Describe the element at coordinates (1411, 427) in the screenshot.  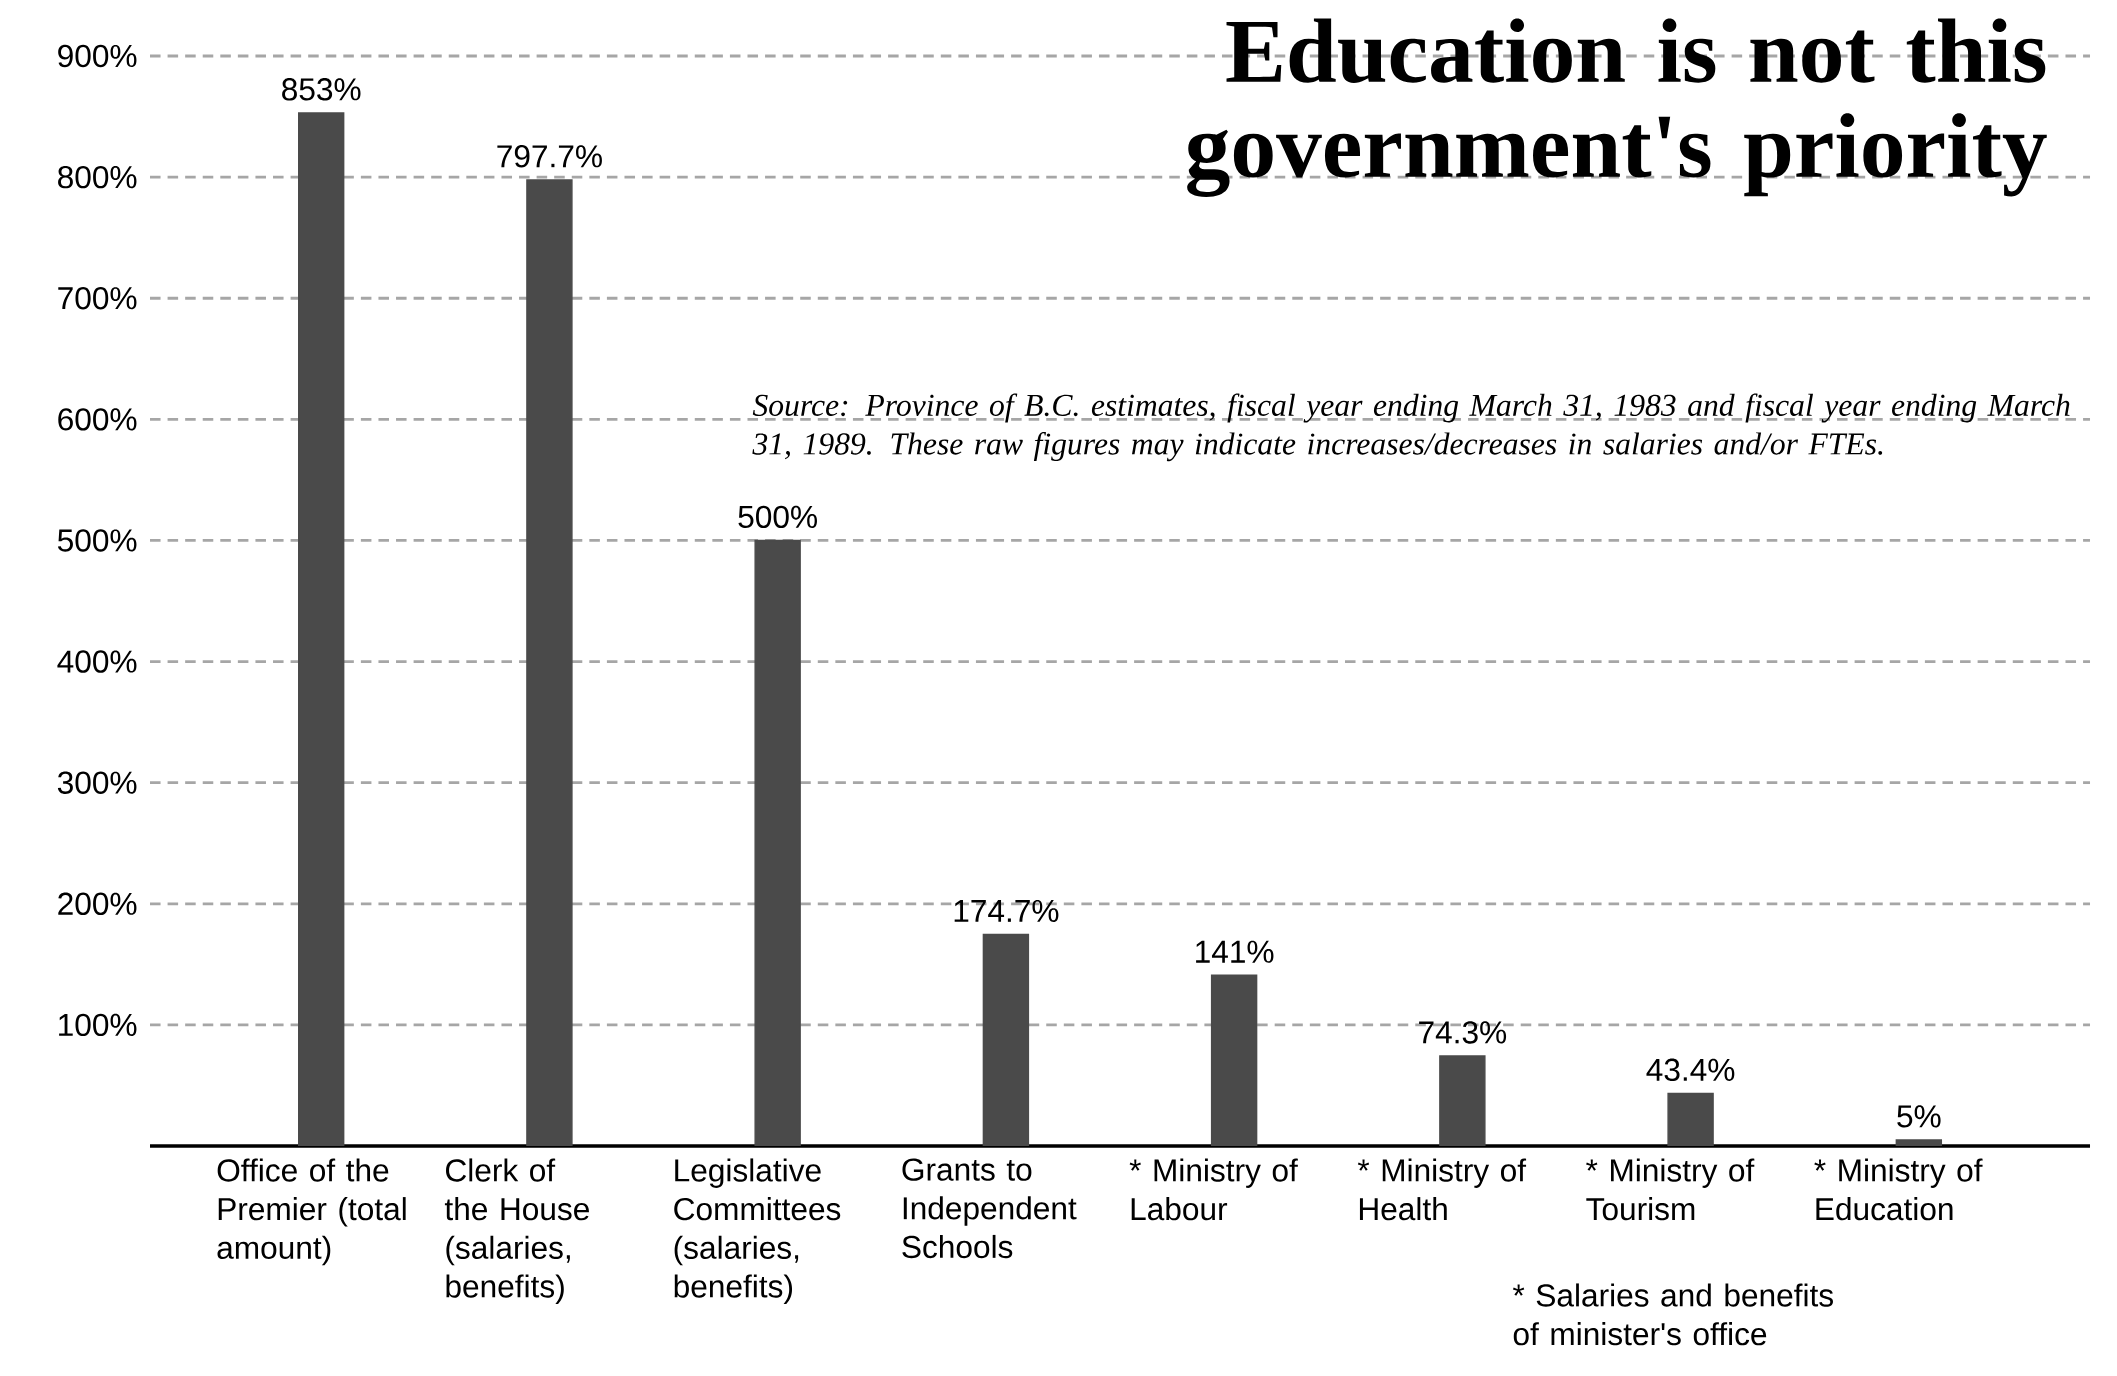
I see `annotation: Source: Province of B.C. estimates, fiscal year ending March 31, 1983 and fiscal year ending March 31, 1989. These raw figures may indicate increases/decreases in salaries and/or FTEs.` at that location.